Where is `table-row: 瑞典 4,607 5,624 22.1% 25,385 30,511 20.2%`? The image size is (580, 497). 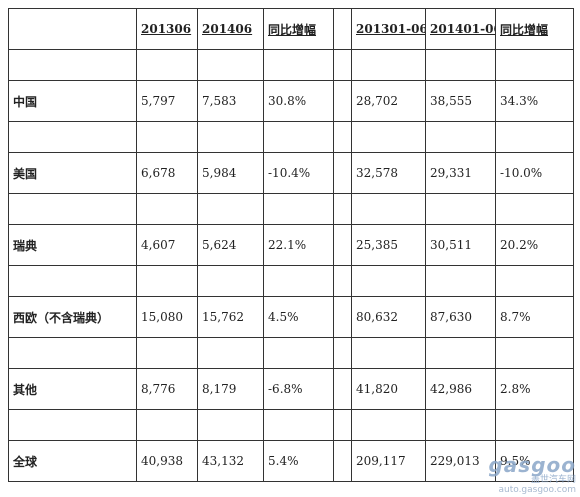
table-row: 瑞典 4,607 5,624 22.1% 25,385 30,511 20.2% is located at coordinates (291, 245).